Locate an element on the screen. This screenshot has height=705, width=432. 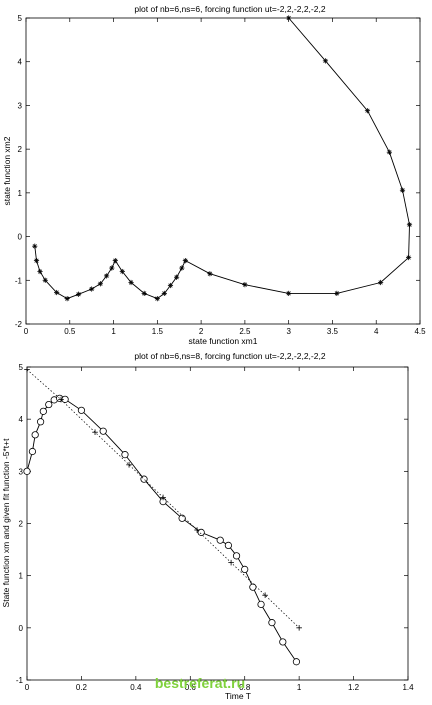
plot1-x-axis-label: state function xm1 is located at coordinates (223, 341).